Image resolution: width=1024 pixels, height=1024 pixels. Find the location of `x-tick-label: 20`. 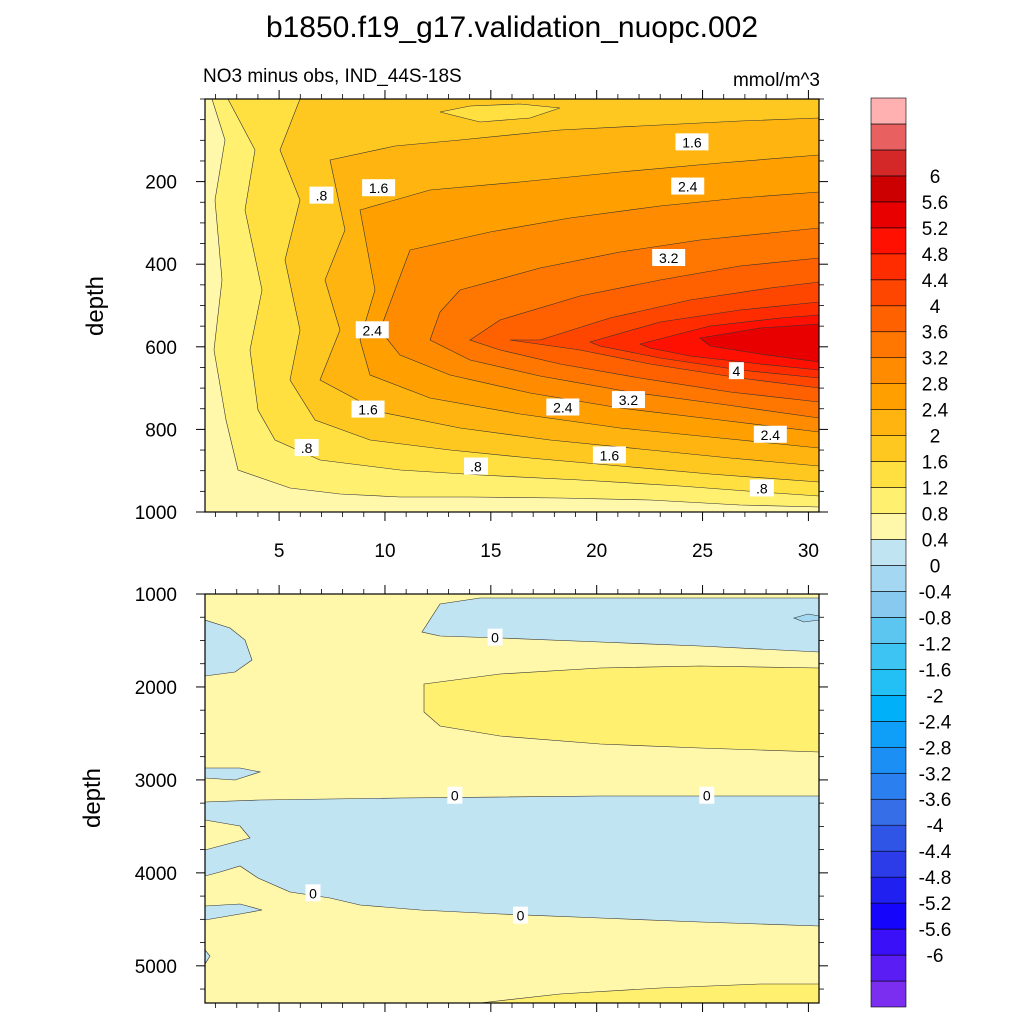

x-tick-label: 20 is located at coordinates (596, 551).